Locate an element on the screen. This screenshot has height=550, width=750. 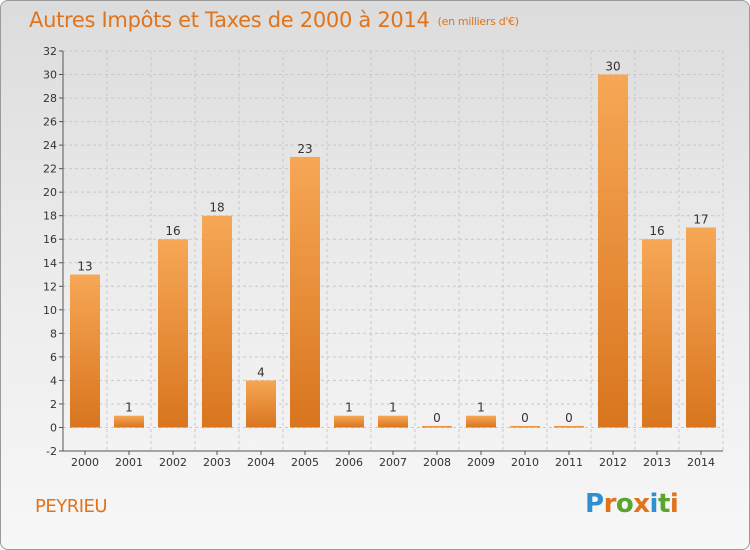
x-tick-label: 2007 is located at coordinates (393, 462).